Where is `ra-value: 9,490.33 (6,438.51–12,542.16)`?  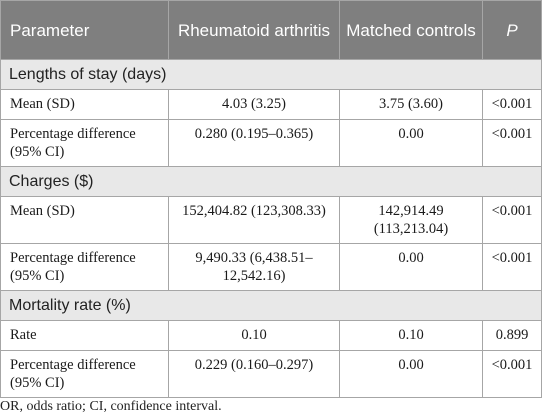 ra-value: 9,490.33 (6,438.51–12,542.16) is located at coordinates (254, 267).